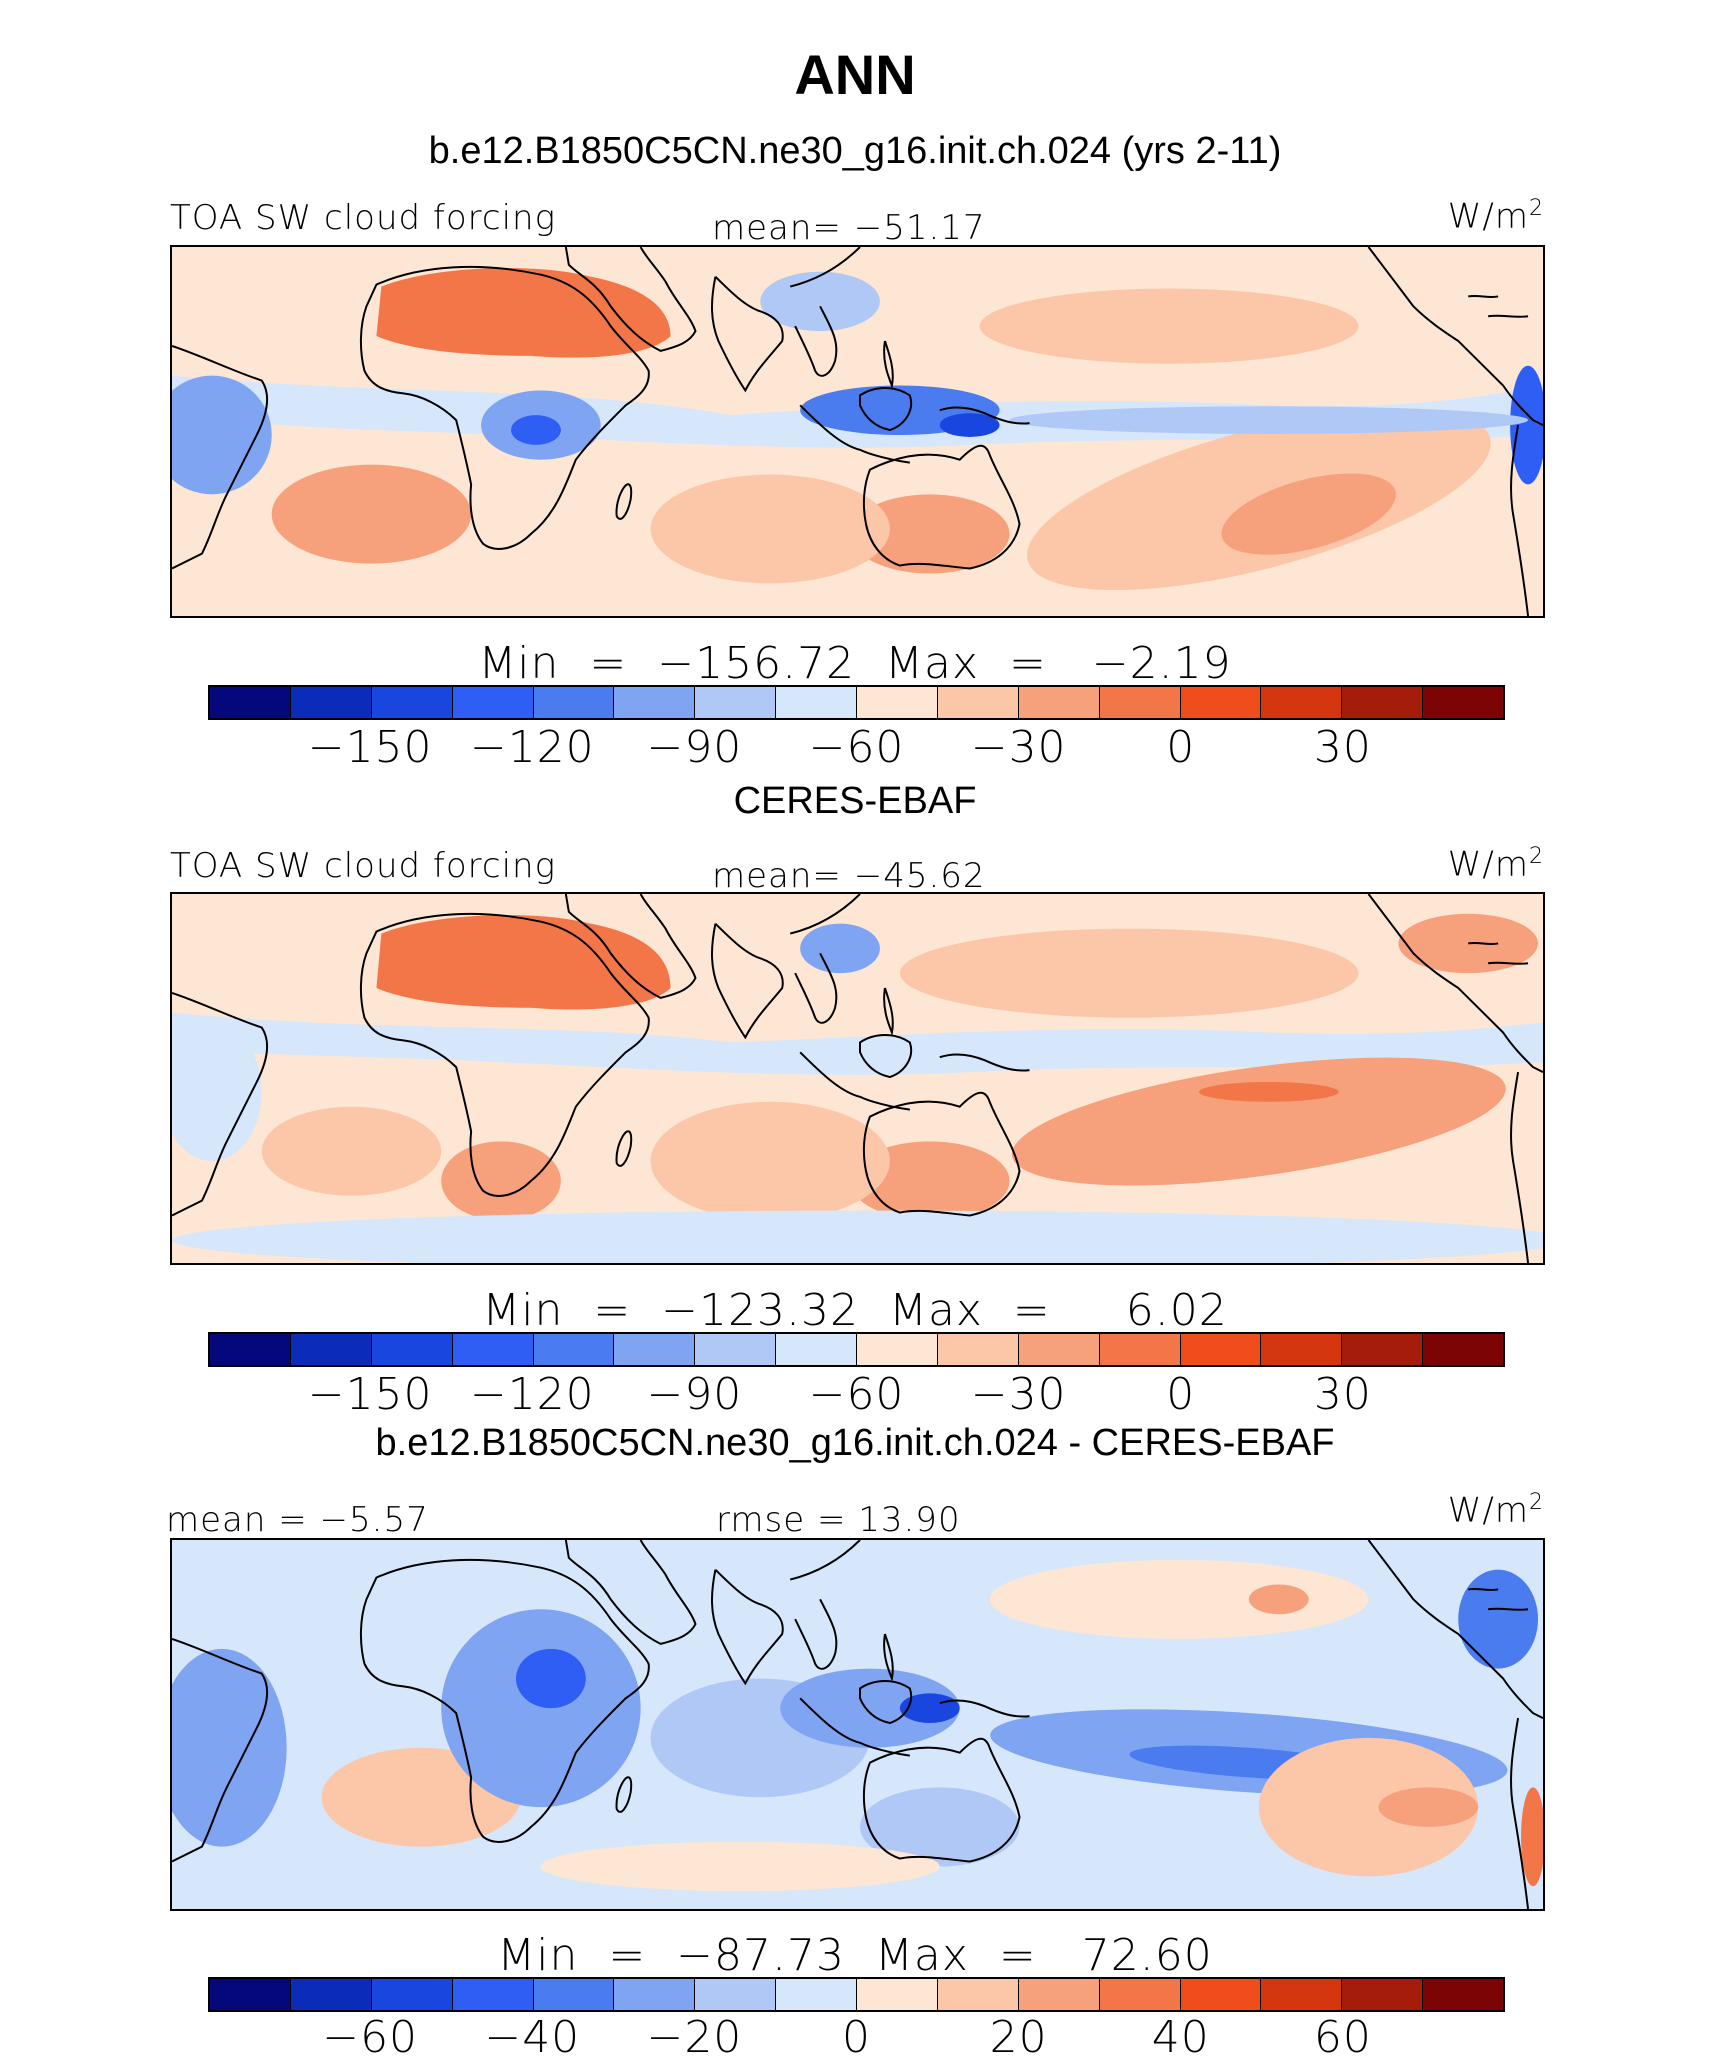 This screenshot has height=2067, width=1710. Describe the element at coordinates (857, 1236) in the screenshot. I see `southern-mid-latitudes` at that location.